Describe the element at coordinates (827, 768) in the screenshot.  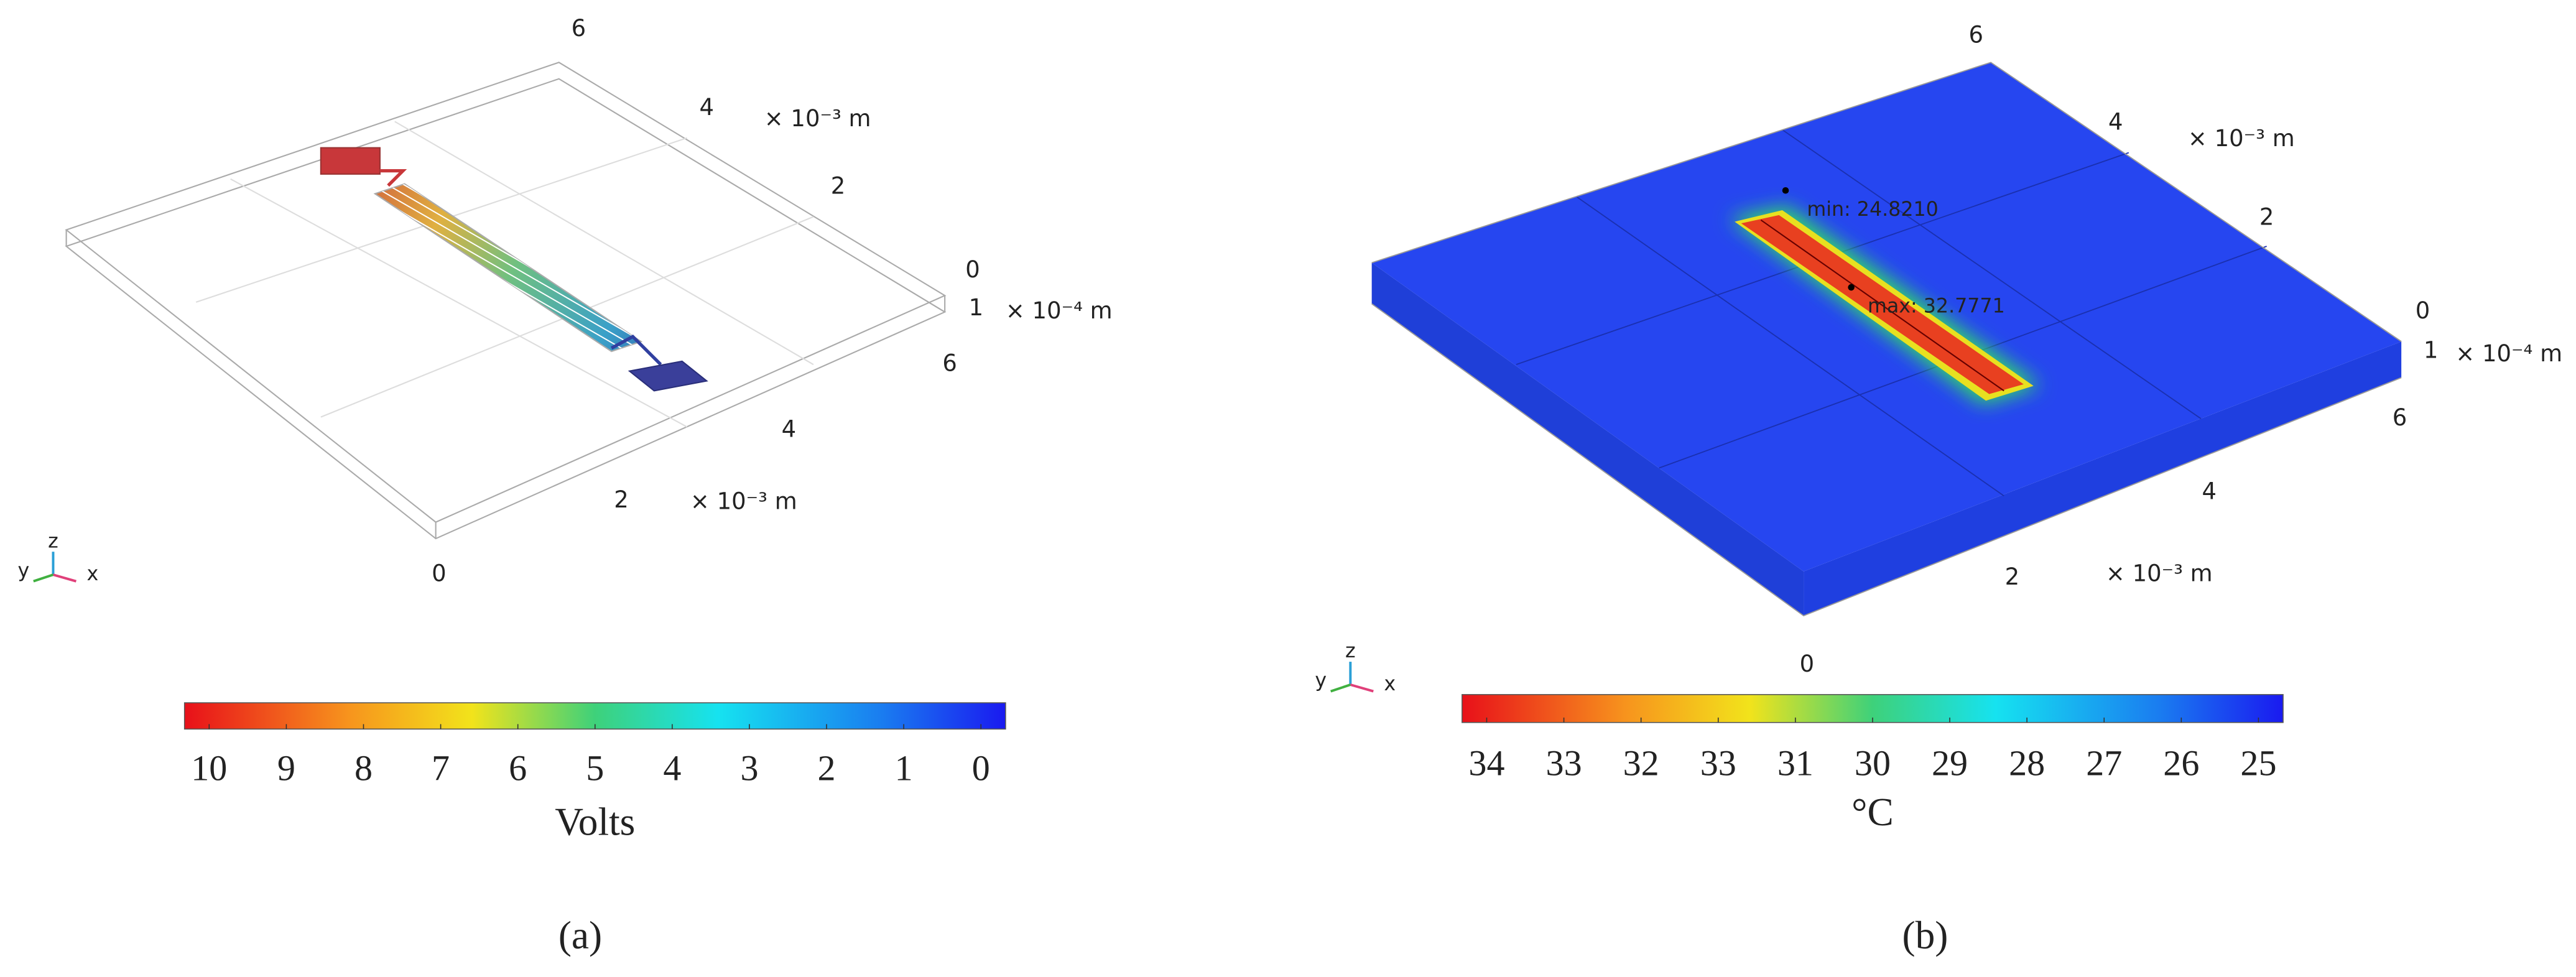
I see `colorbar-tick-label: 2` at that location.